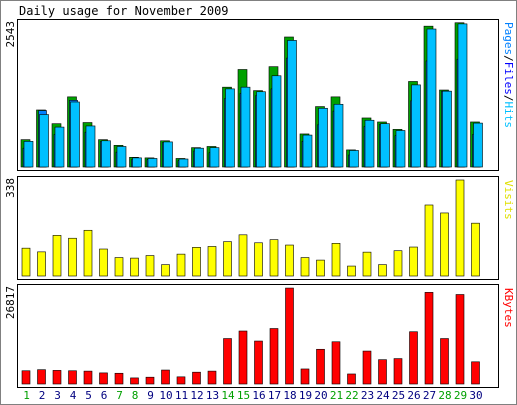  Describe the element at coordinates (508, 78) in the screenshot. I see `legend-files: Files` at that location.